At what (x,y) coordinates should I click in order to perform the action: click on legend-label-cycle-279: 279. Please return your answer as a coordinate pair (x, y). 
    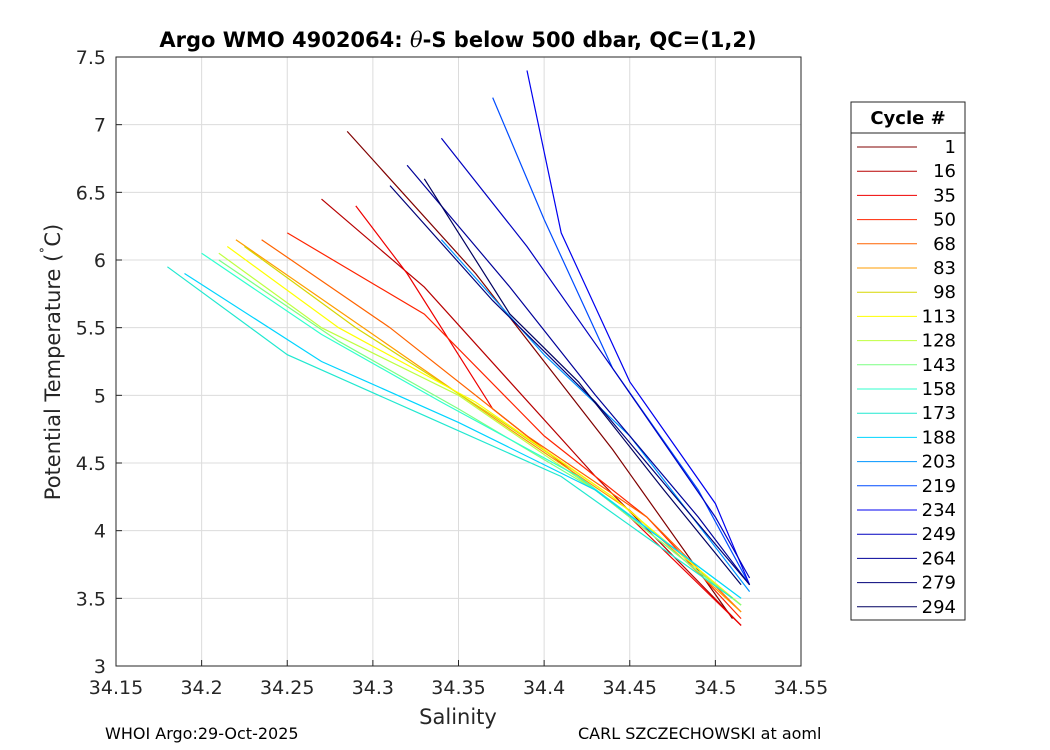
    Looking at the image, I should click on (939, 583).